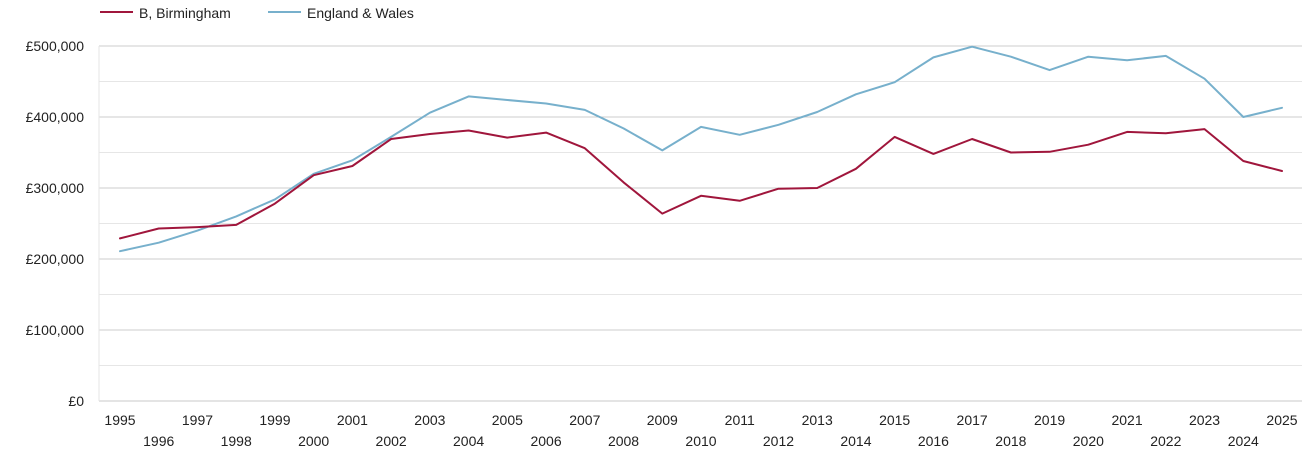 The width and height of the screenshot is (1305, 450). I want to click on x-tick-label: 2001, so click(352, 420).